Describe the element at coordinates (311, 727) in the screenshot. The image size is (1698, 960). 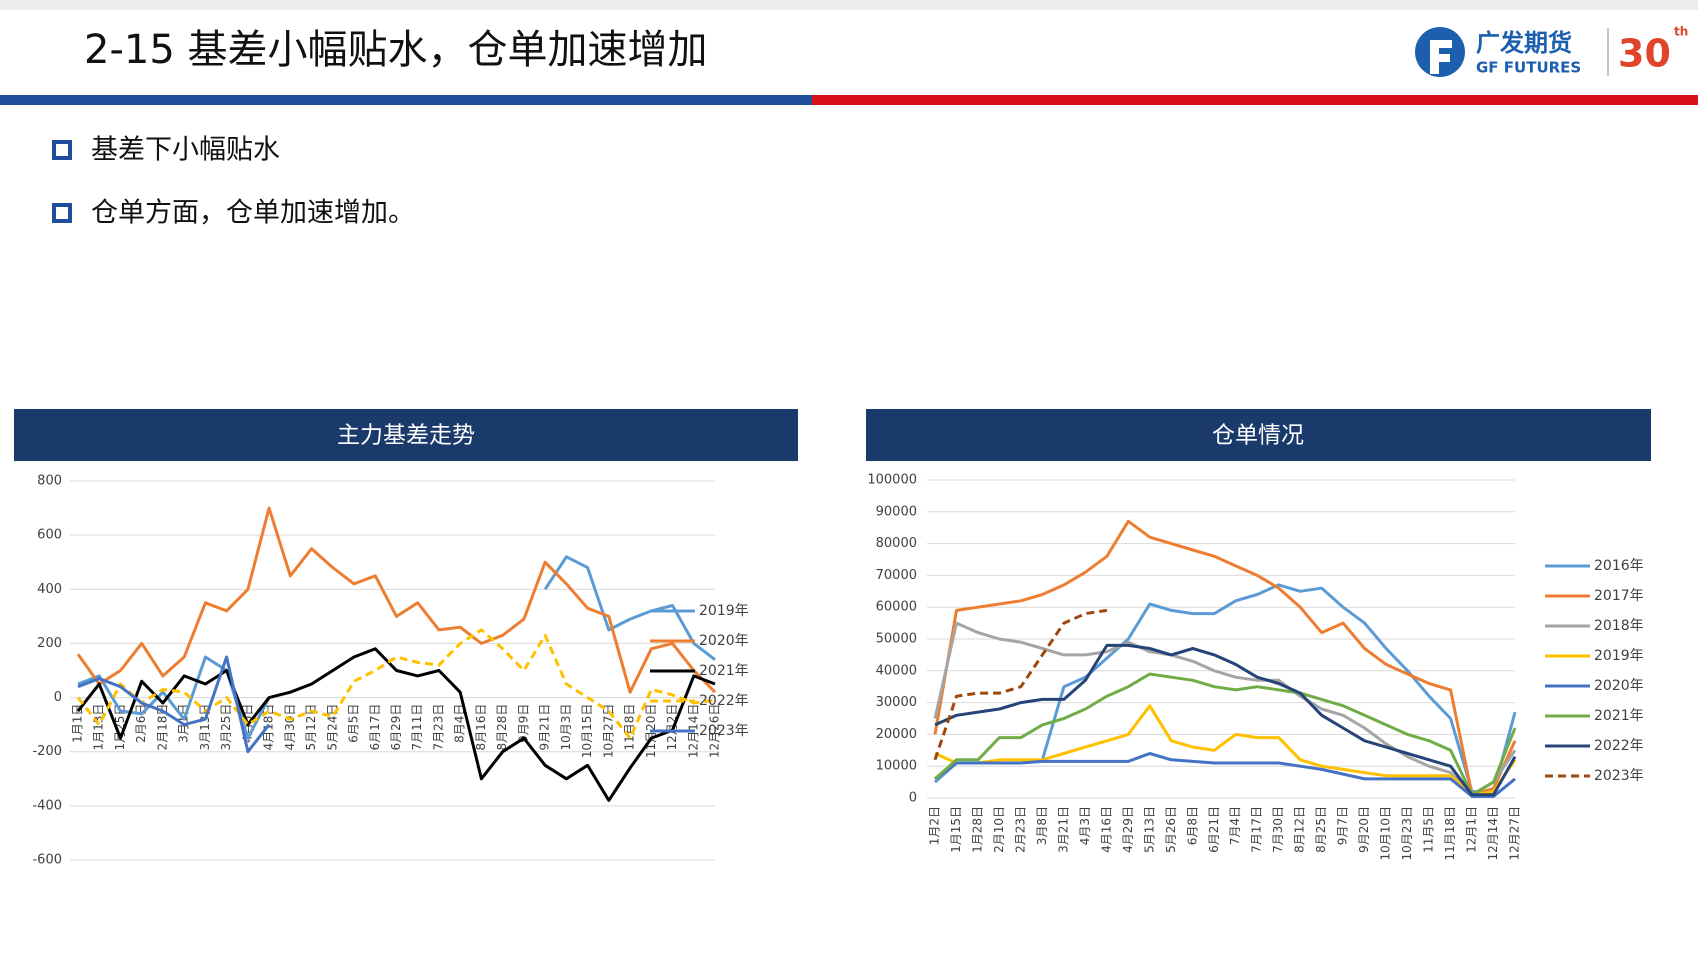
I see `x-tick-label: 5月12日` at that location.